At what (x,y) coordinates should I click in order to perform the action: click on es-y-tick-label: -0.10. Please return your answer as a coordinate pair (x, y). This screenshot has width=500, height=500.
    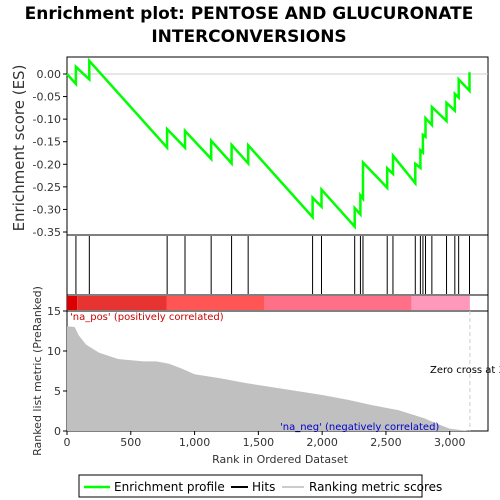
    Looking at the image, I should click on (47, 119).